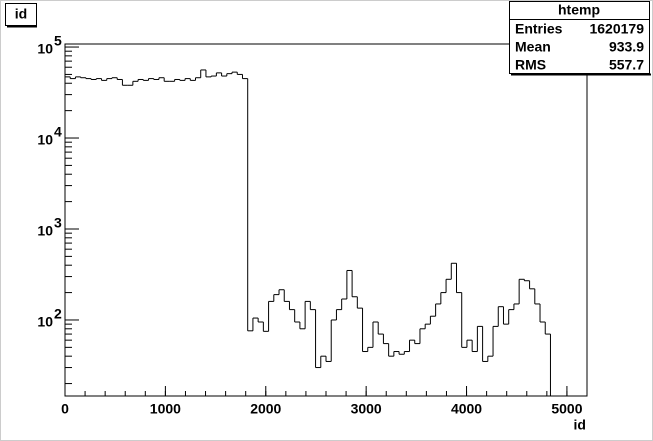  What do you see at coordinates (533, 47) in the screenshot?
I see `stats-label: Mean` at bounding box center [533, 47].